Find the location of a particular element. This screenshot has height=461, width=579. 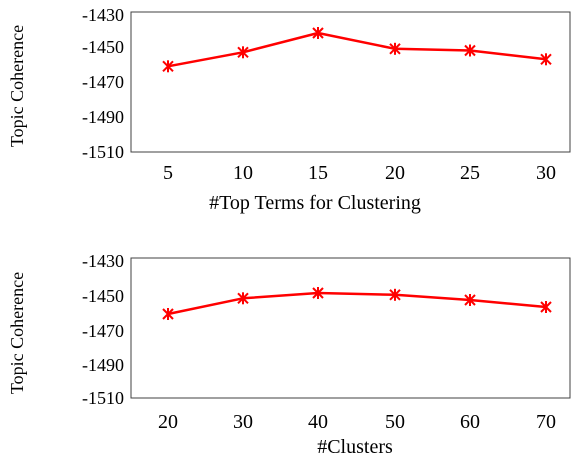

x-axis-label: #Clusters is located at coordinates (355, 447).